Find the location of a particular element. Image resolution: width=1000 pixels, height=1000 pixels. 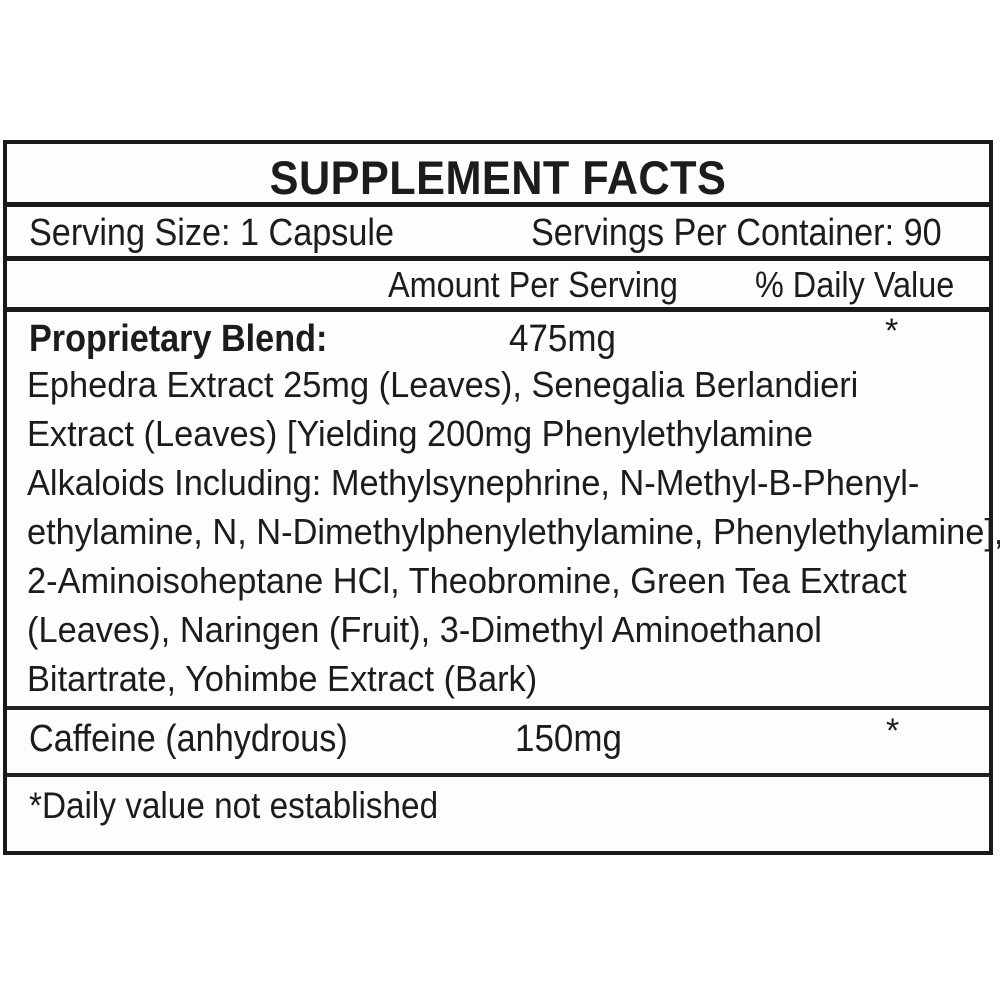

column-headers-row: Amount Per Serving % Daily Value is located at coordinates (498, 286).